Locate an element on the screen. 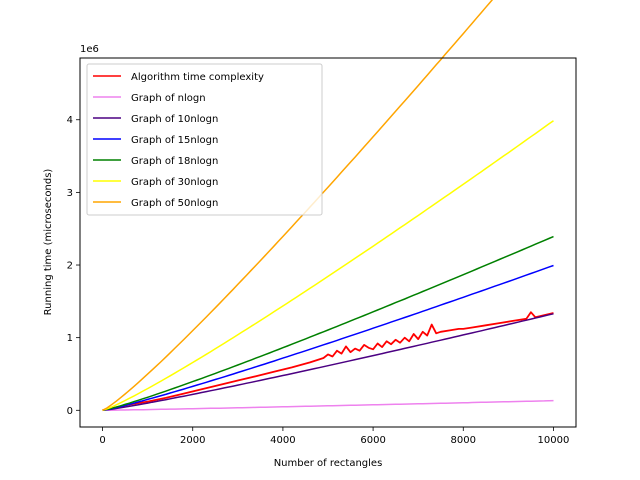  legend-box is located at coordinates (204, 139).